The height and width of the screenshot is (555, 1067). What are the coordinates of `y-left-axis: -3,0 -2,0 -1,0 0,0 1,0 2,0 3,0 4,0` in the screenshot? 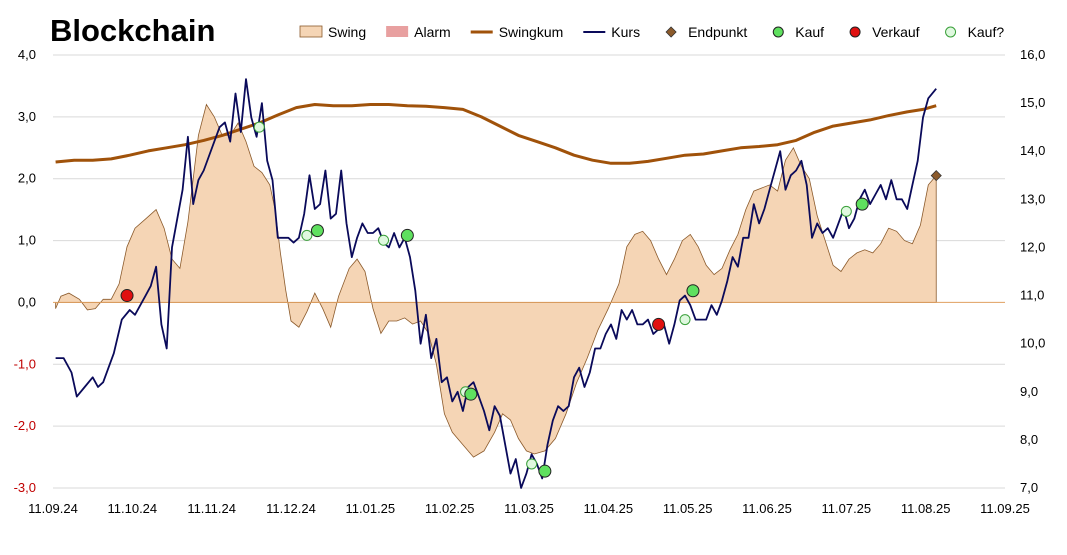 It's located at (25, 271).